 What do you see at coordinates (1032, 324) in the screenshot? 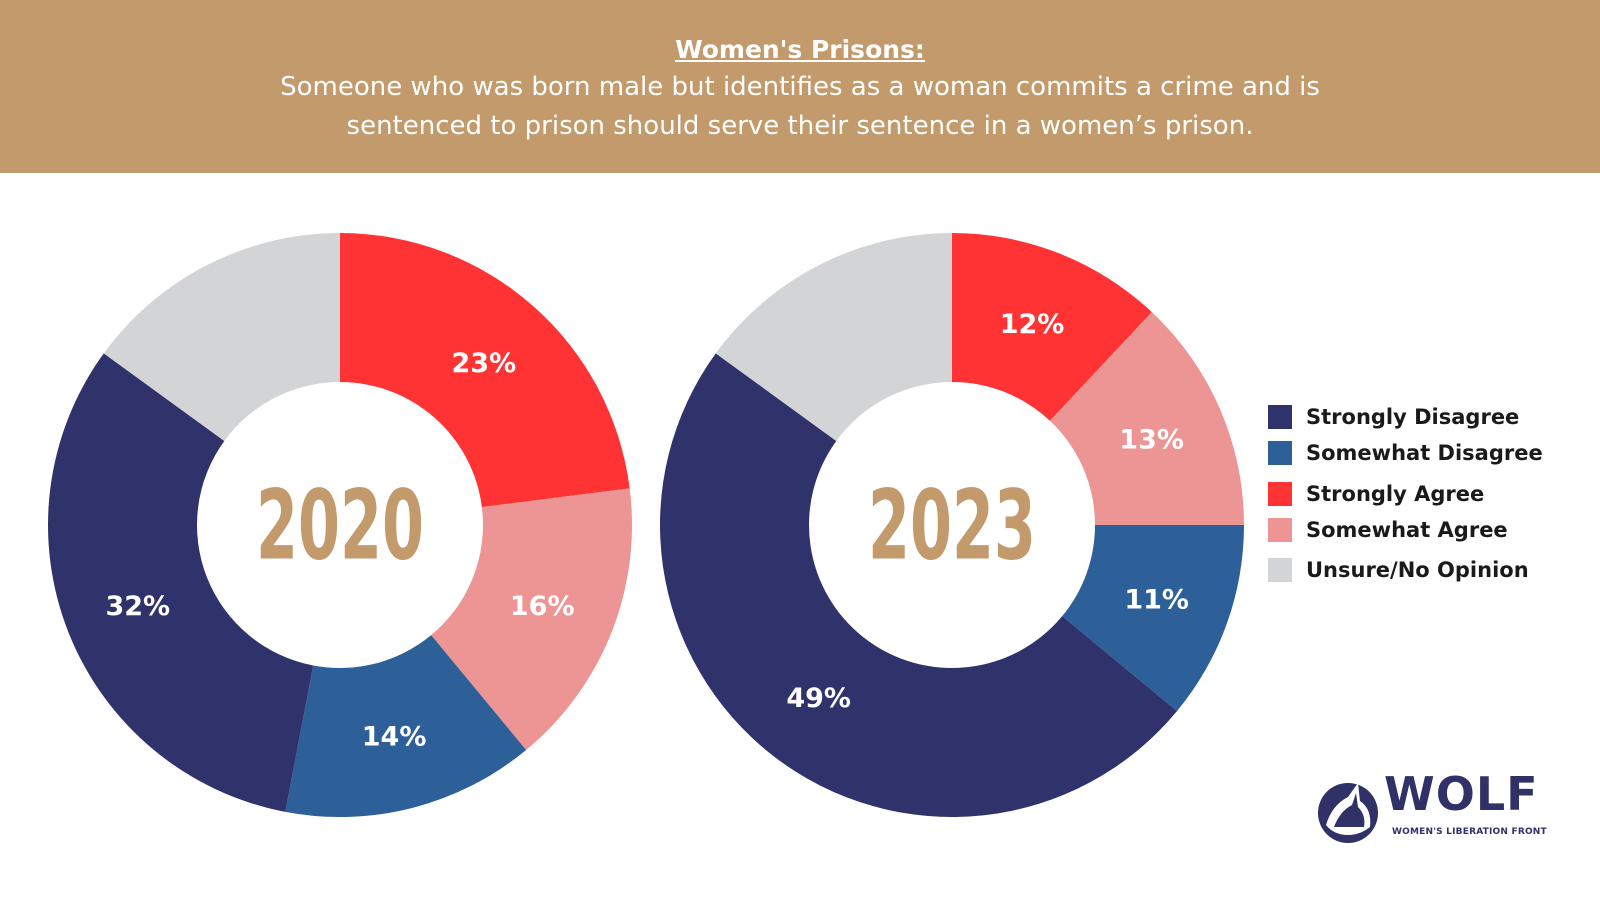
I see `slice-label: 12%` at bounding box center [1032, 324].